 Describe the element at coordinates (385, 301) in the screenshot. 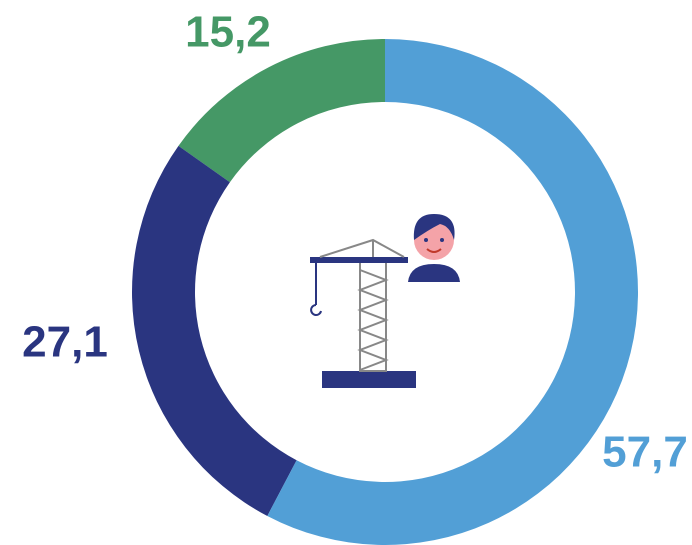

I see `center-icon` at that location.